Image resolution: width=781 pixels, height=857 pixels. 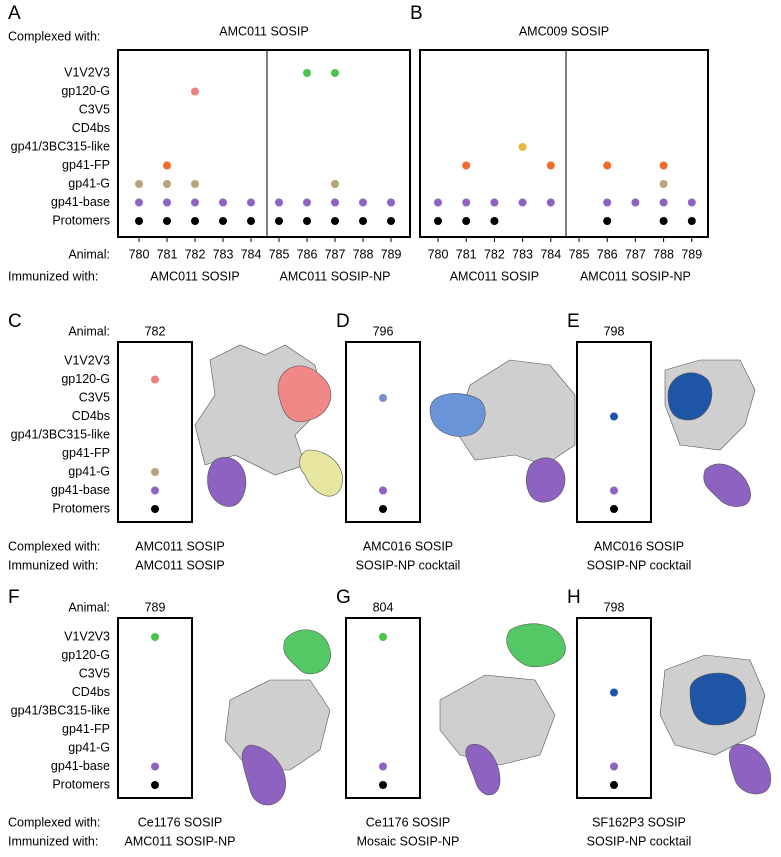 I want to click on complexed-with: SF162P3 SOSIP, so click(x=639, y=822).